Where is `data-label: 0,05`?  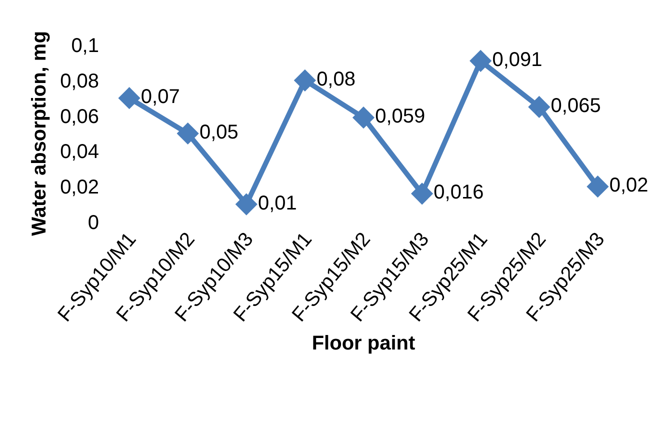
data-label: 0,05 is located at coordinates (218, 133).